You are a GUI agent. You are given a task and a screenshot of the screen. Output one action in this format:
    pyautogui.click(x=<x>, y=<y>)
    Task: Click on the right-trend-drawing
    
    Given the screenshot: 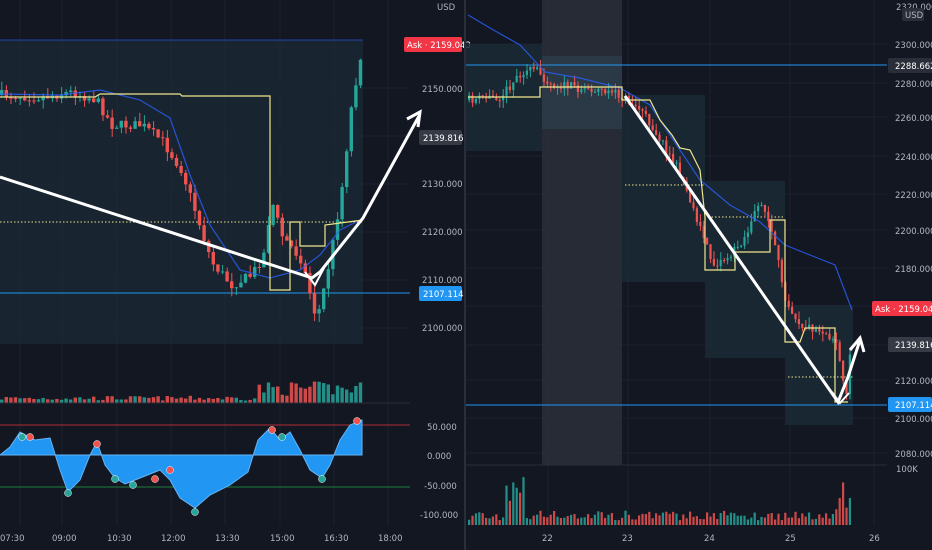 What is the action you would take?
    pyautogui.click(x=742, y=250)
    